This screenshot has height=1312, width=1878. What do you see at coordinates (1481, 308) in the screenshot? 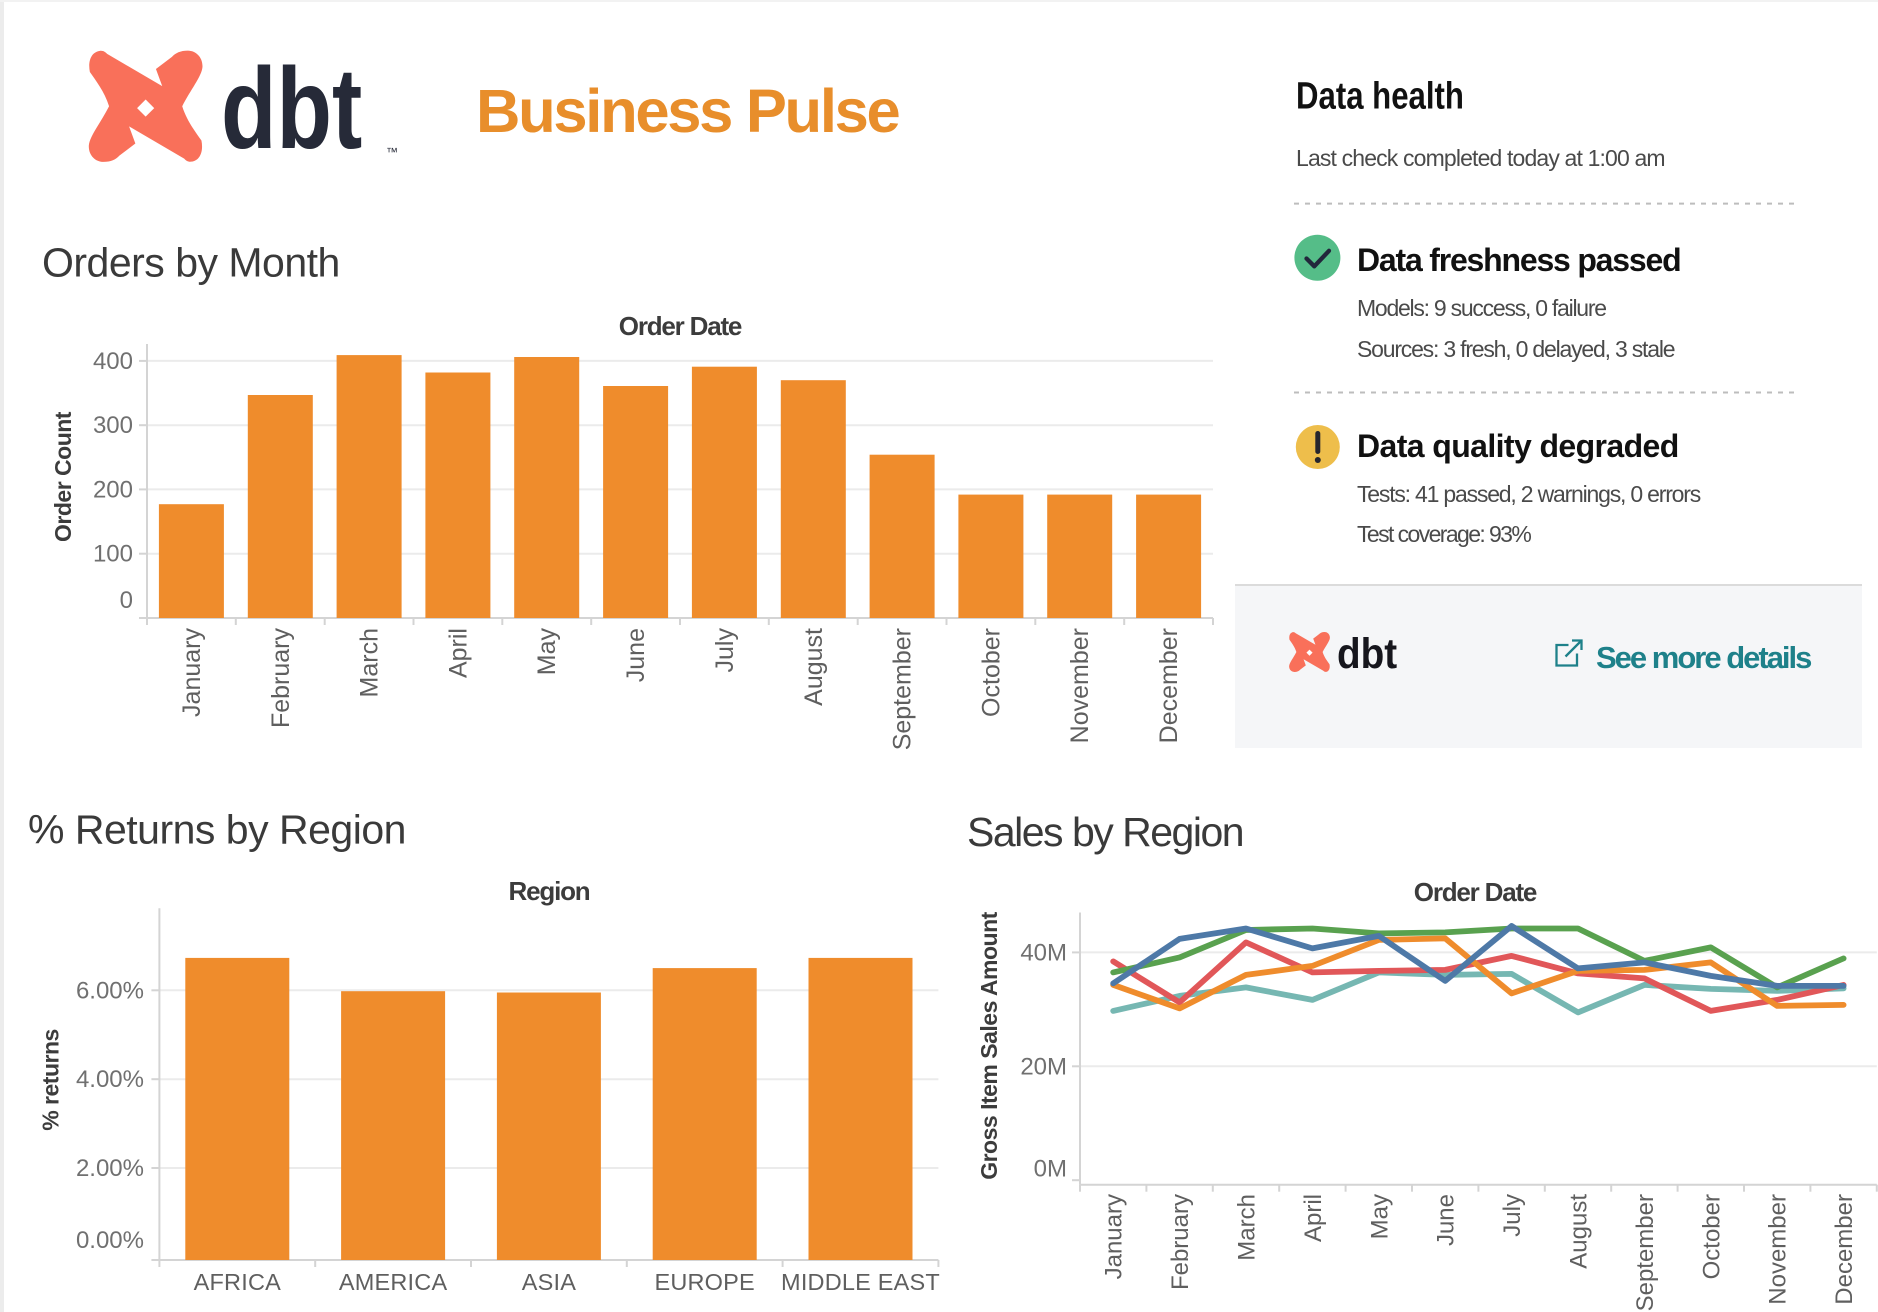
I see `svg-text: Models: 9 success, 0 failure` at bounding box center [1481, 308].